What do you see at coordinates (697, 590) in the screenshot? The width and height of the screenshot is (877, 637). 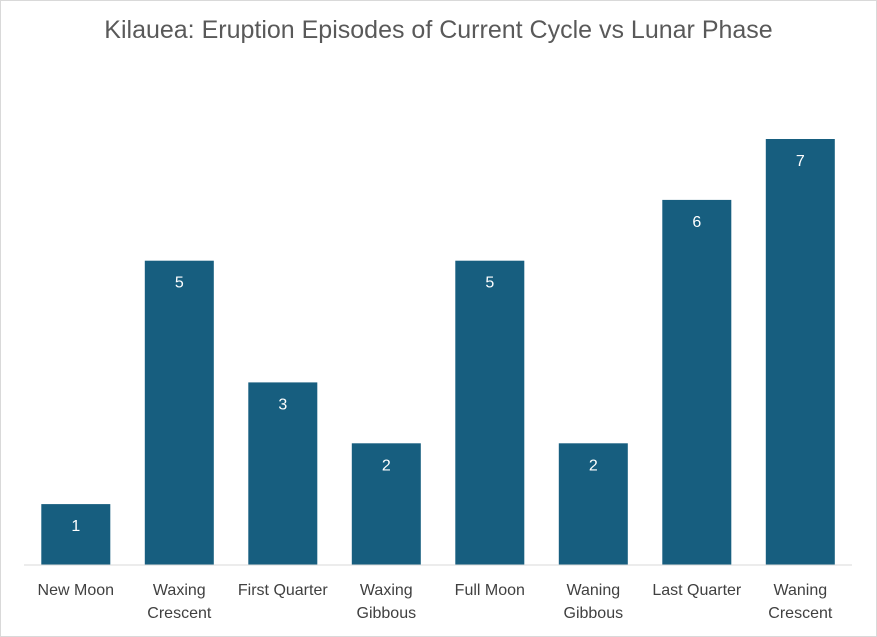 I see `x-tick-label-6: Last Quarter` at bounding box center [697, 590].